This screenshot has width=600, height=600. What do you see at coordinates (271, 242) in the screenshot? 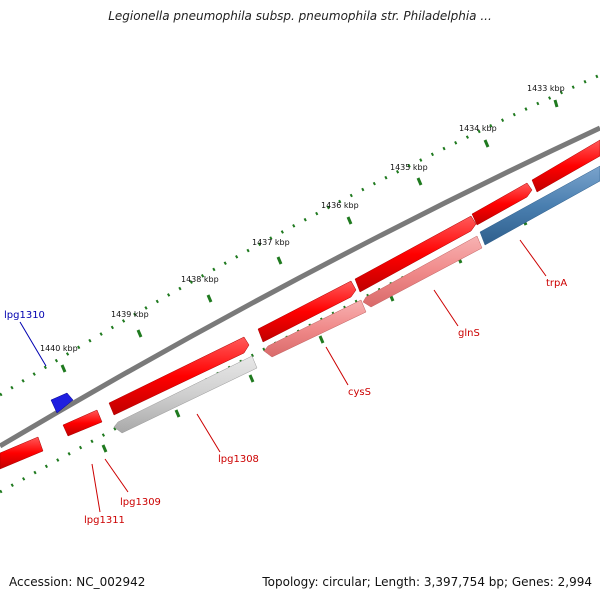
I see `ruler-label: 1437 kbp` at bounding box center [271, 242].